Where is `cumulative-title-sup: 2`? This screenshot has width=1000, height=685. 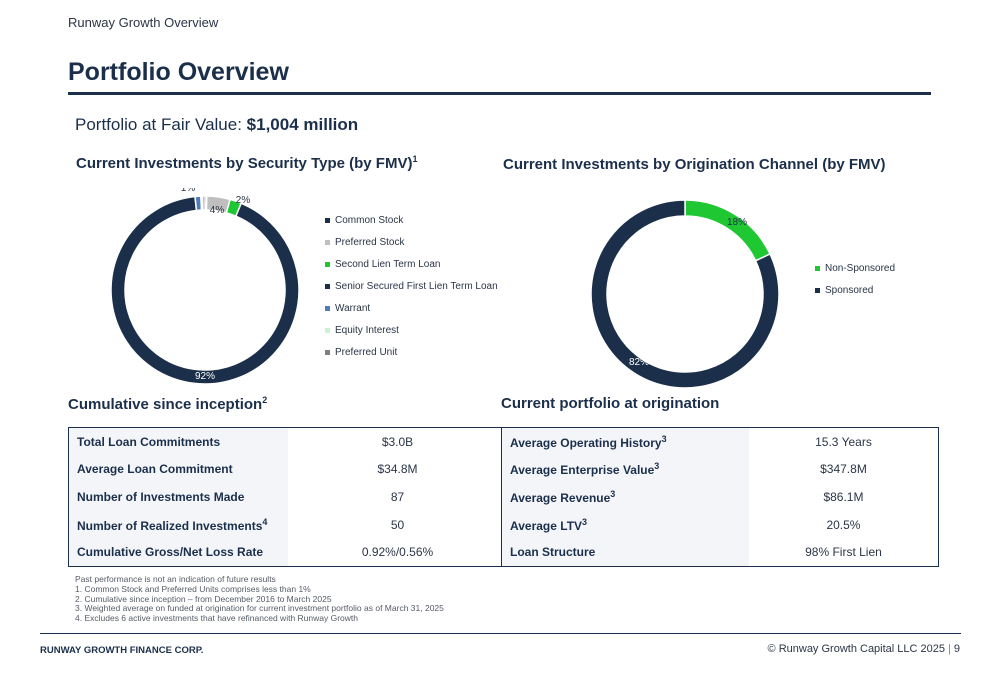
cumulative-title-sup: 2 is located at coordinates (265, 400).